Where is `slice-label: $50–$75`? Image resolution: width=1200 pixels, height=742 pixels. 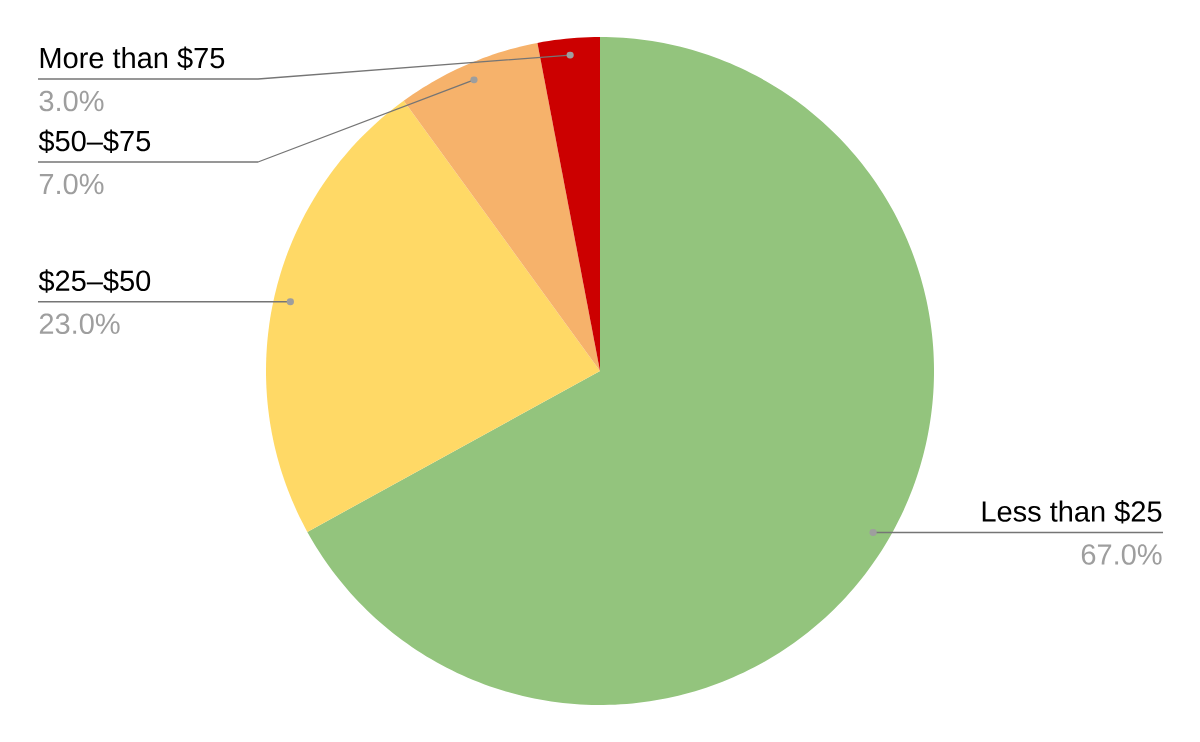
slice-label: $50–$75 is located at coordinates (94, 141).